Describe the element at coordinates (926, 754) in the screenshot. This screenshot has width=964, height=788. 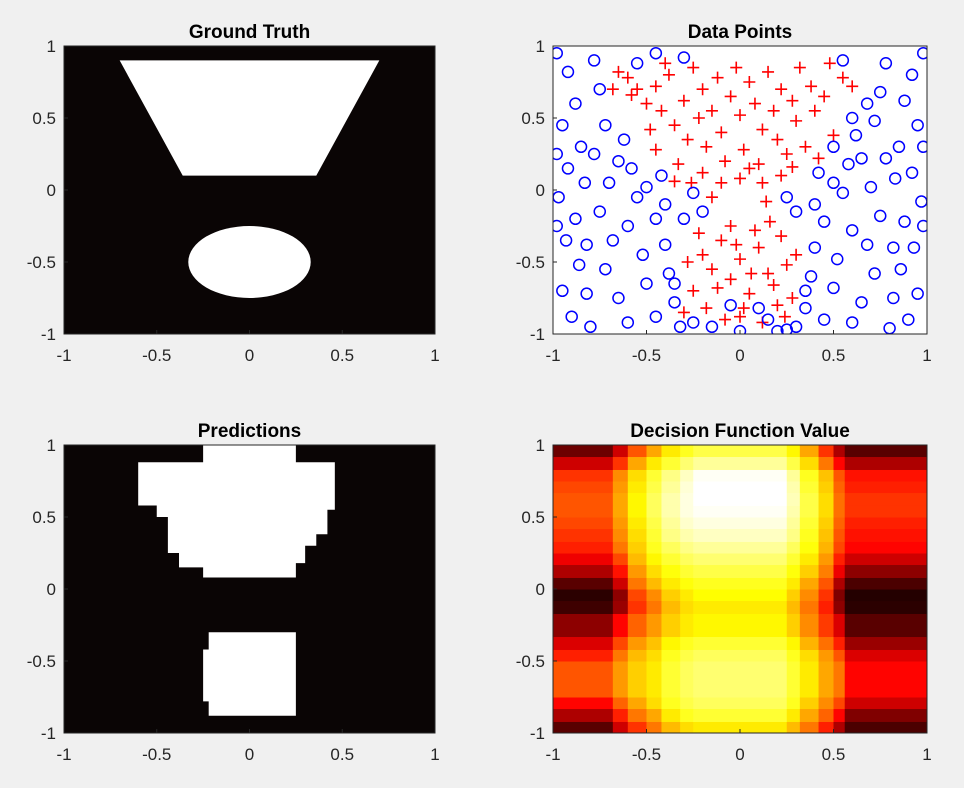
I see `x-tick-label: 1` at that location.